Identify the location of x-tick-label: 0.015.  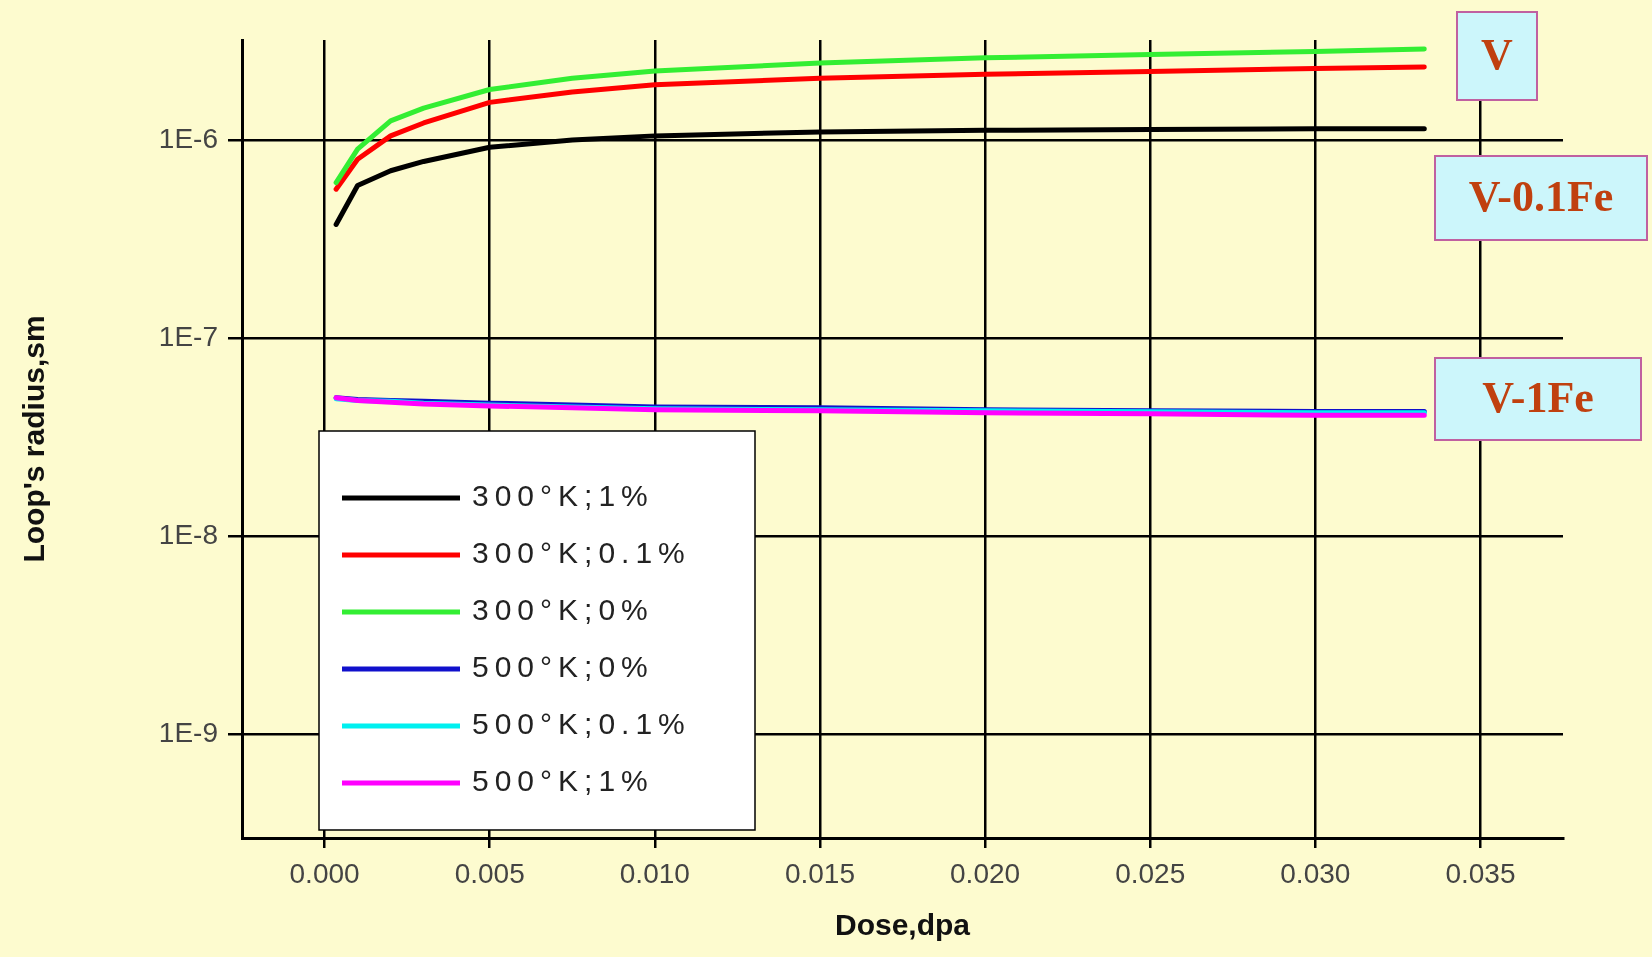
(819, 873).